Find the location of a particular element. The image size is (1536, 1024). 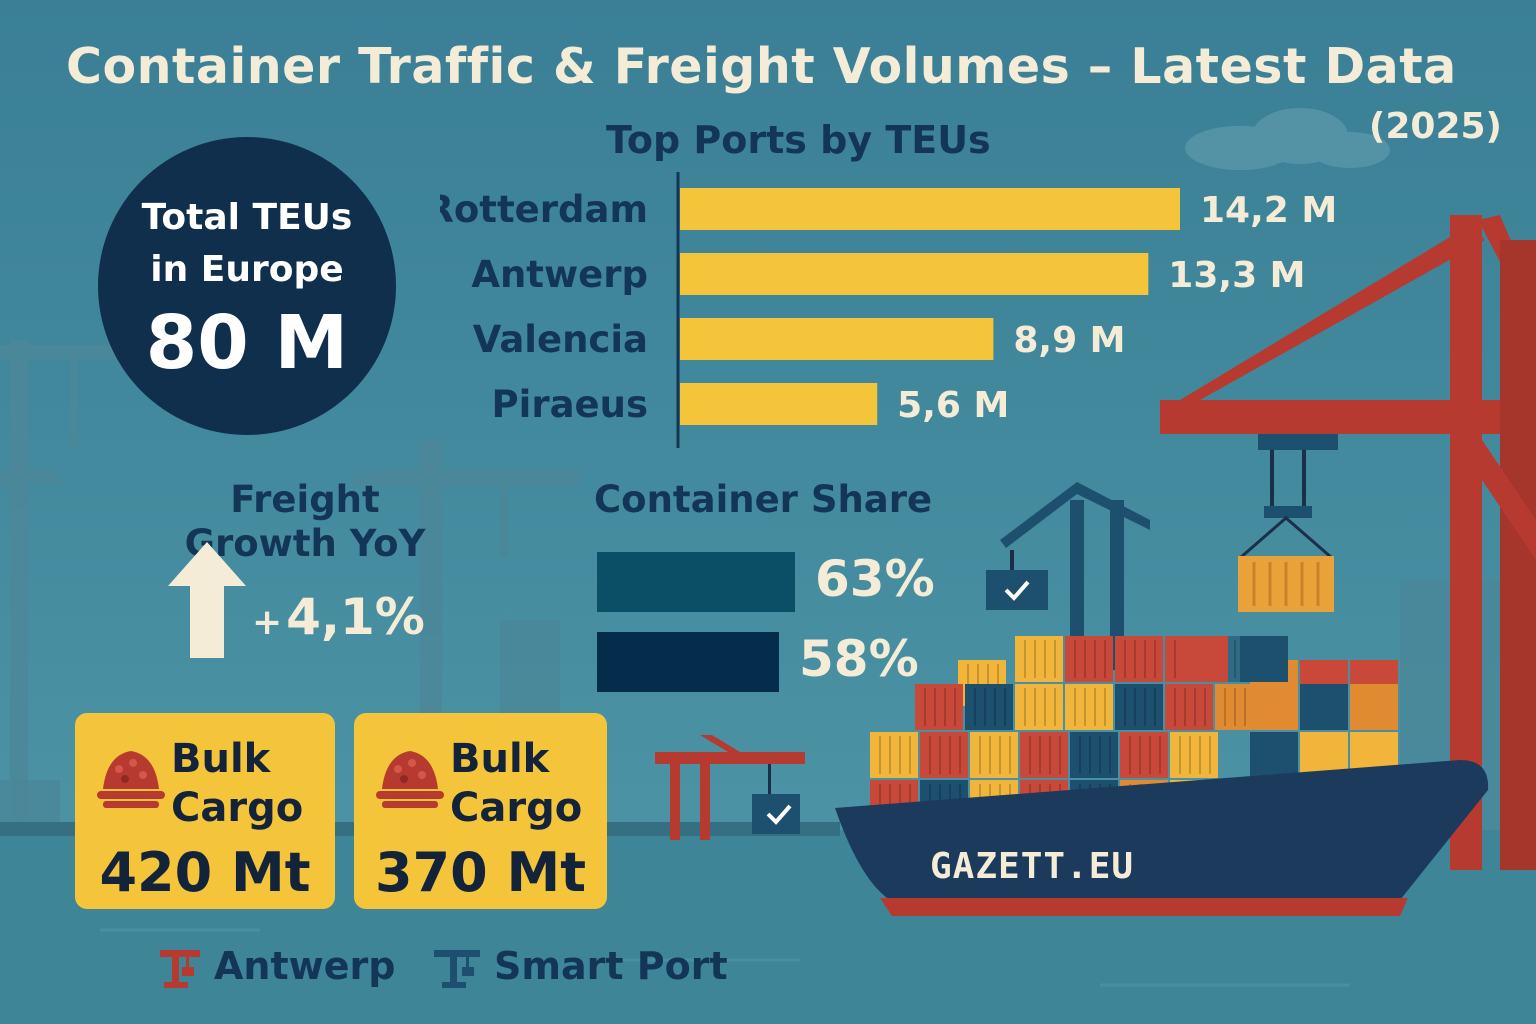

bulk-cargo-card: Bulk Cargo 420 Mt is located at coordinates (205, 811).